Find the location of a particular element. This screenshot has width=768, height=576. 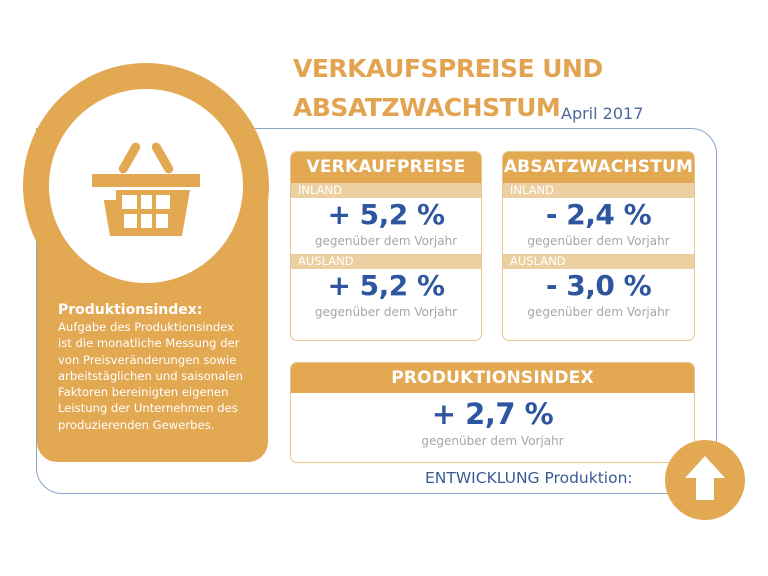

info-line: arbeitstäglichen und saisonalen is located at coordinates (150, 375).